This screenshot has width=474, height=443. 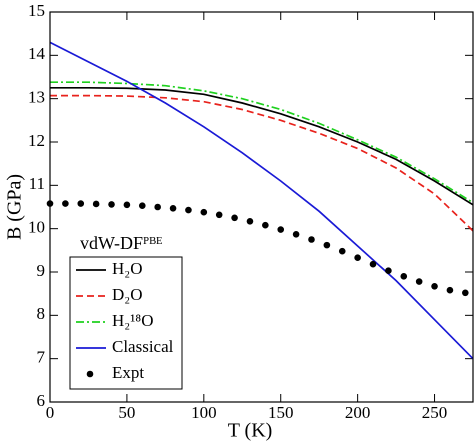 I want to click on y-tick-label: 8, so click(x=41, y=313).